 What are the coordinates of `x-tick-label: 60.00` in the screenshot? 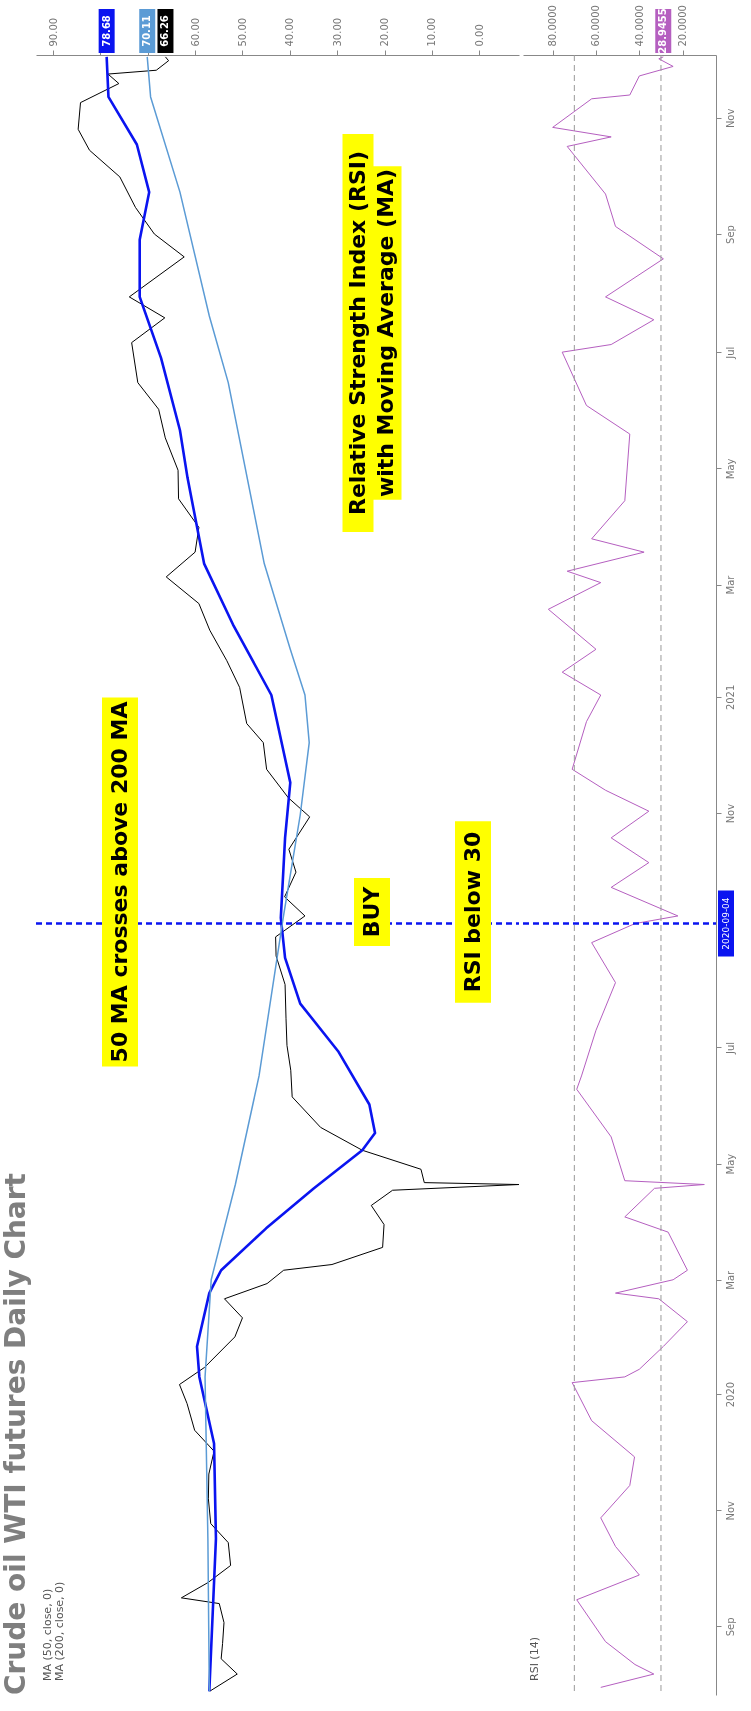 It's located at (195, 32).